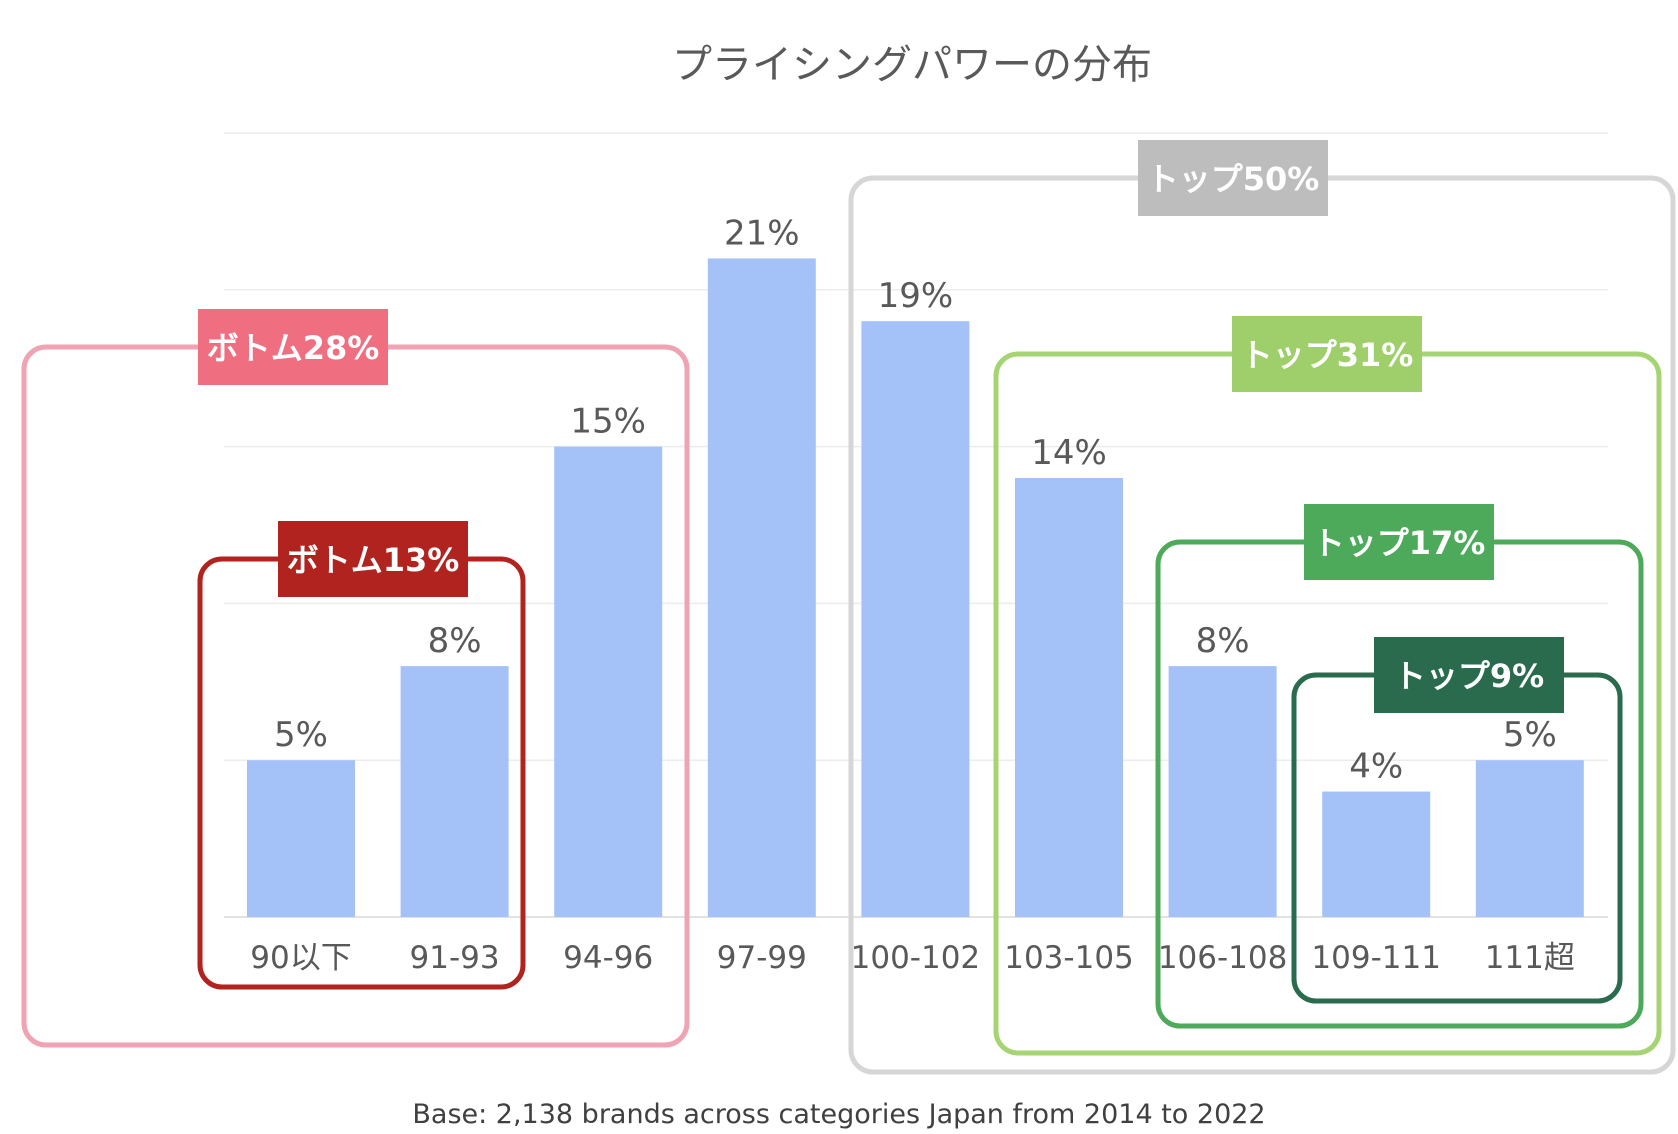 This screenshot has width=1678, height=1134. Describe the element at coordinates (762, 233) in the screenshot. I see `bar-value-label: 21%` at that location.